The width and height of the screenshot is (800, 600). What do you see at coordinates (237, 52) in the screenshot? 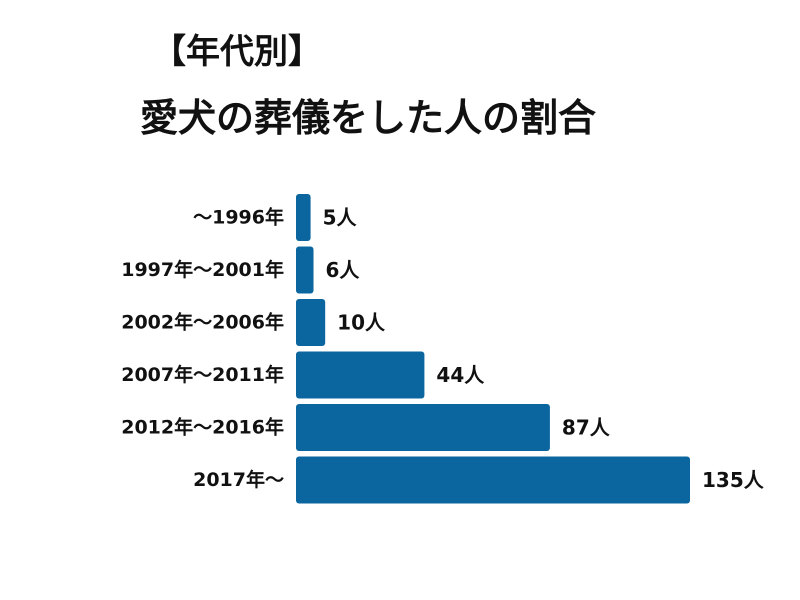
I see `chart-title-line-1: 【年代別】` at bounding box center [237, 52].